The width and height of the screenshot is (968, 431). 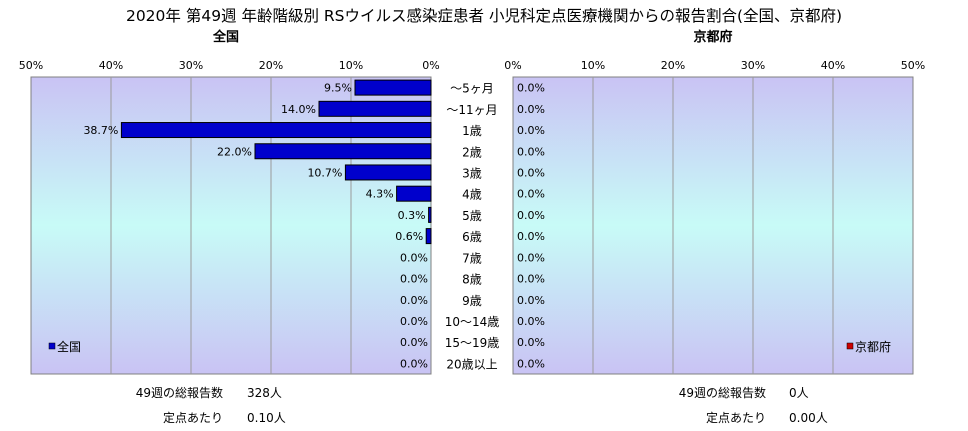 What do you see at coordinates (472, 258) in the screenshot?
I see `category-label: 7歳` at bounding box center [472, 258].